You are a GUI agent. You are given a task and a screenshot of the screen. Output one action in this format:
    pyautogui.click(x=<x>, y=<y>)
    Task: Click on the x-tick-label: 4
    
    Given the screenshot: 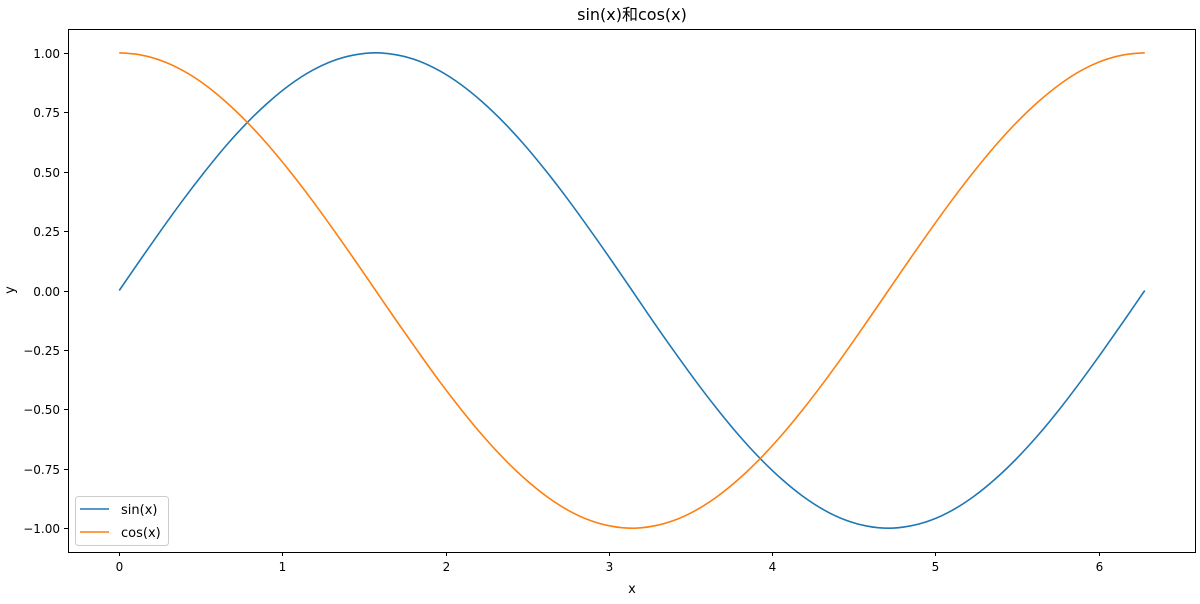 What is the action you would take?
    pyautogui.click(x=773, y=567)
    